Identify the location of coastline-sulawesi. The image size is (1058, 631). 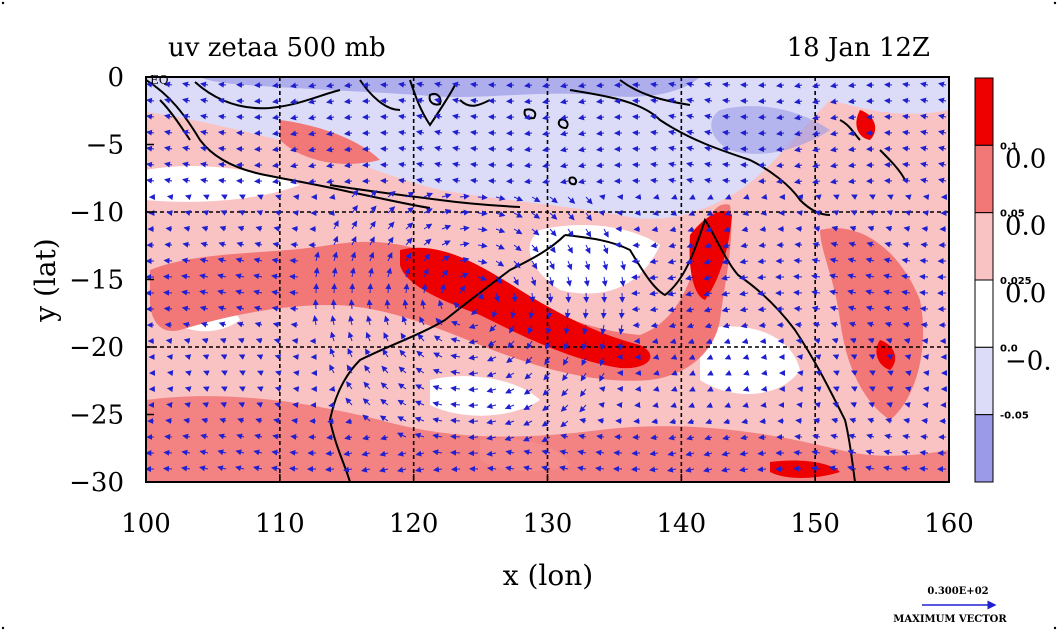
(450, 103).